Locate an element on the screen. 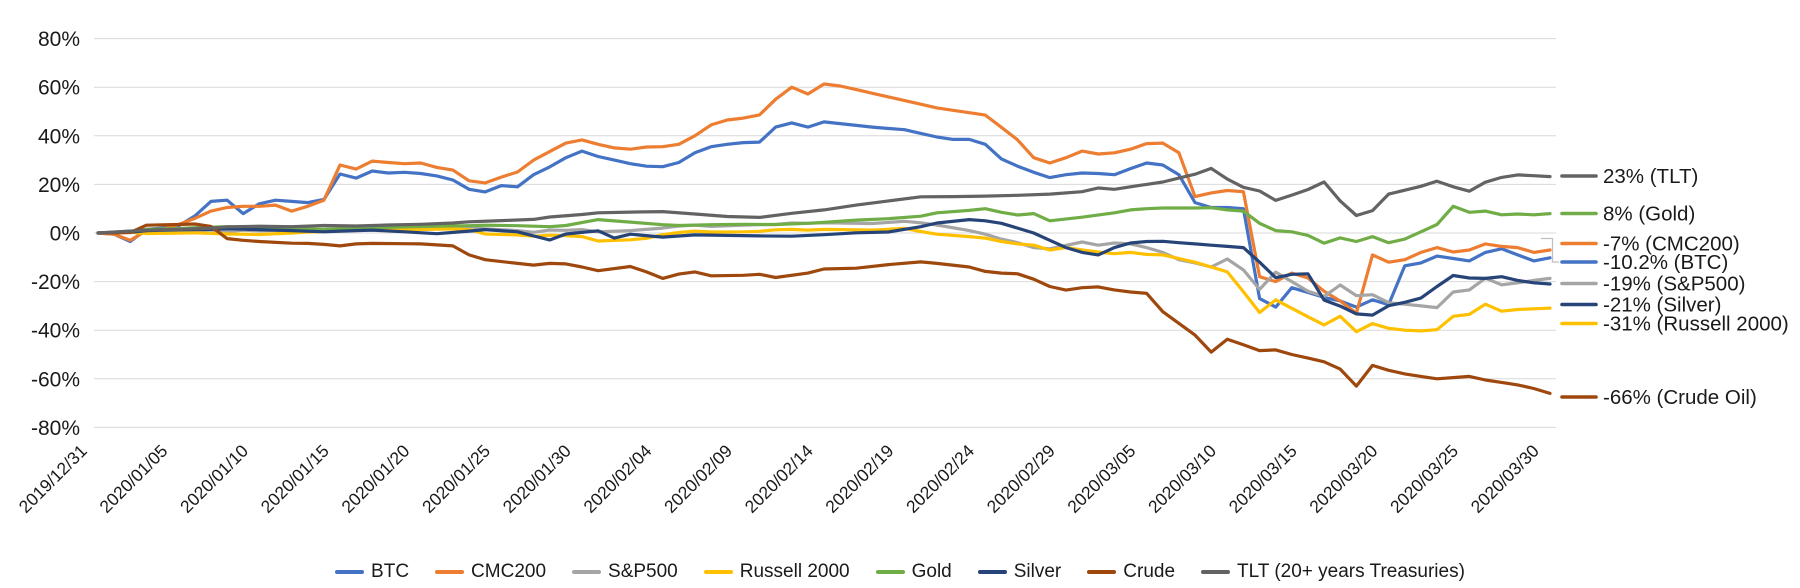 This screenshot has width=1800, height=588. end-label-sp500: -19% (S&P500) is located at coordinates (1674, 284).